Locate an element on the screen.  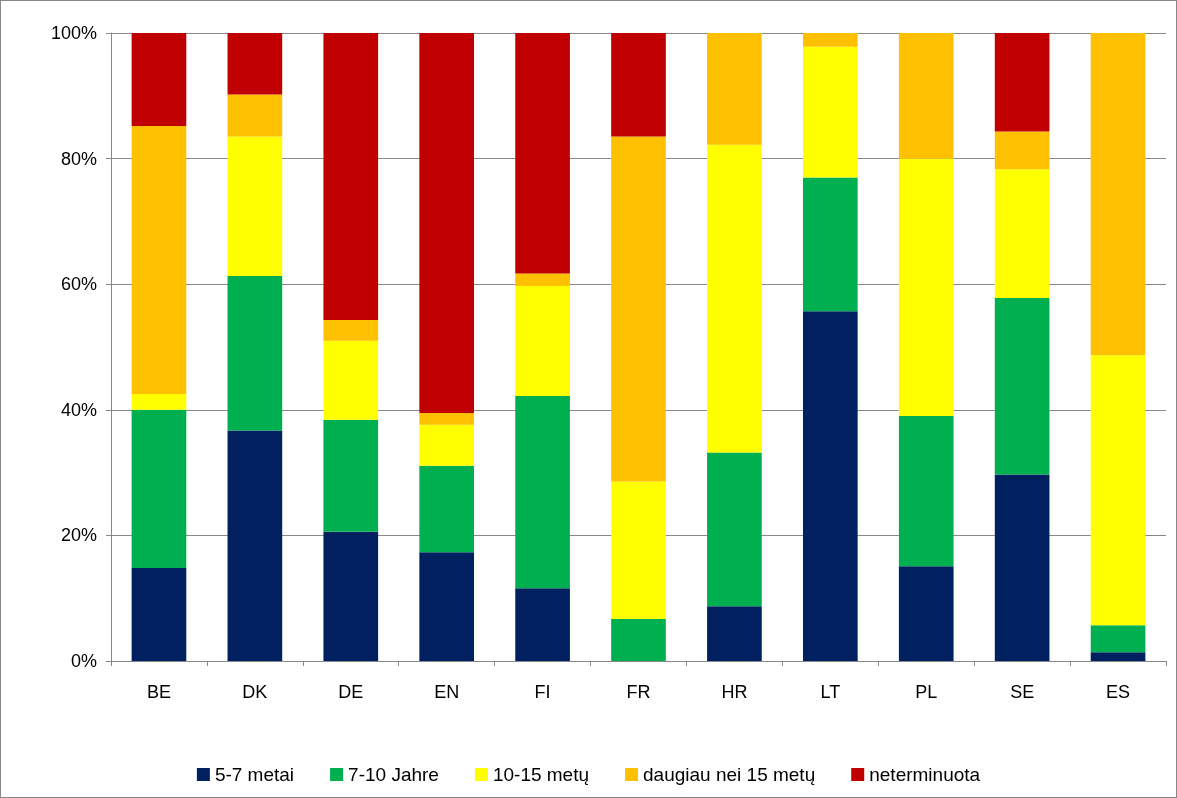
x-tick-label: PL is located at coordinates (926, 692).